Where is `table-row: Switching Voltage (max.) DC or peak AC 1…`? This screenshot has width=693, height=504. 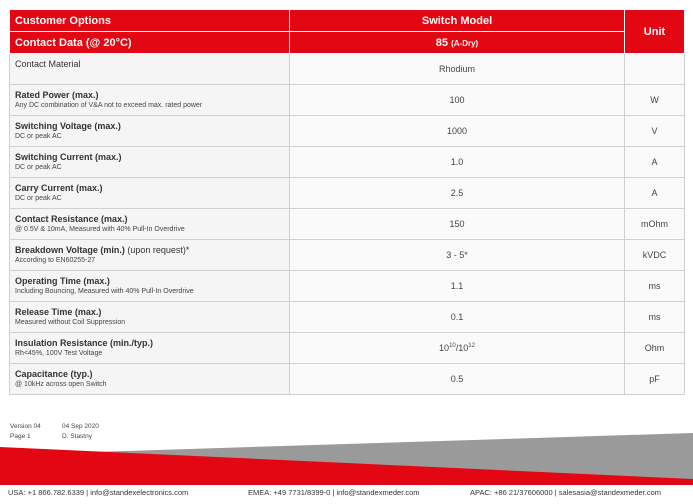 table-row: Switching Voltage (max.) DC or peak AC 1… is located at coordinates (347, 131).